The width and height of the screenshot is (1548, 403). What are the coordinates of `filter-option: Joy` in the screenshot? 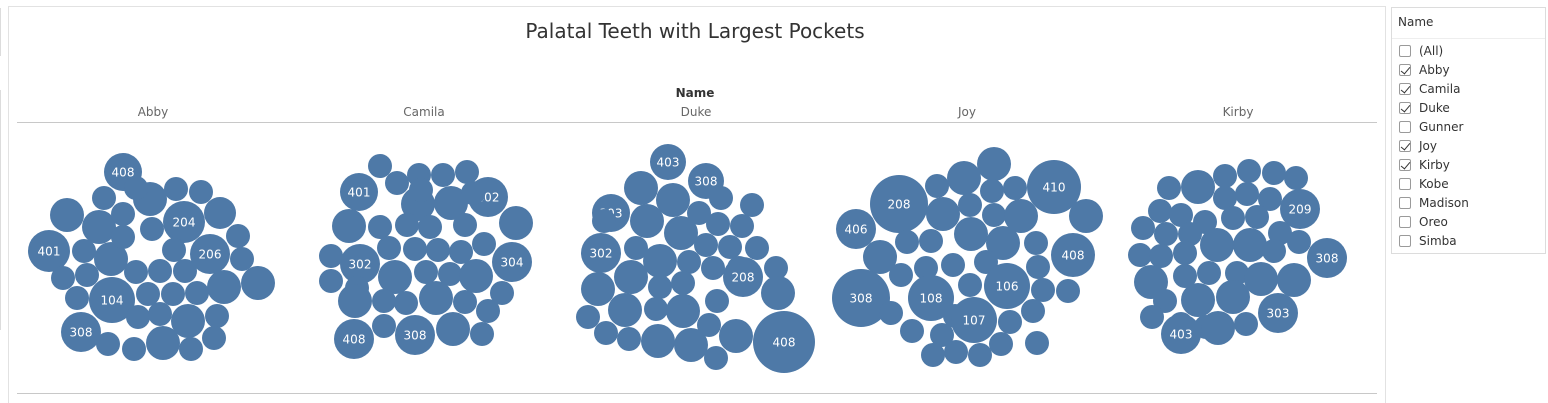 It's located at (1434, 145).